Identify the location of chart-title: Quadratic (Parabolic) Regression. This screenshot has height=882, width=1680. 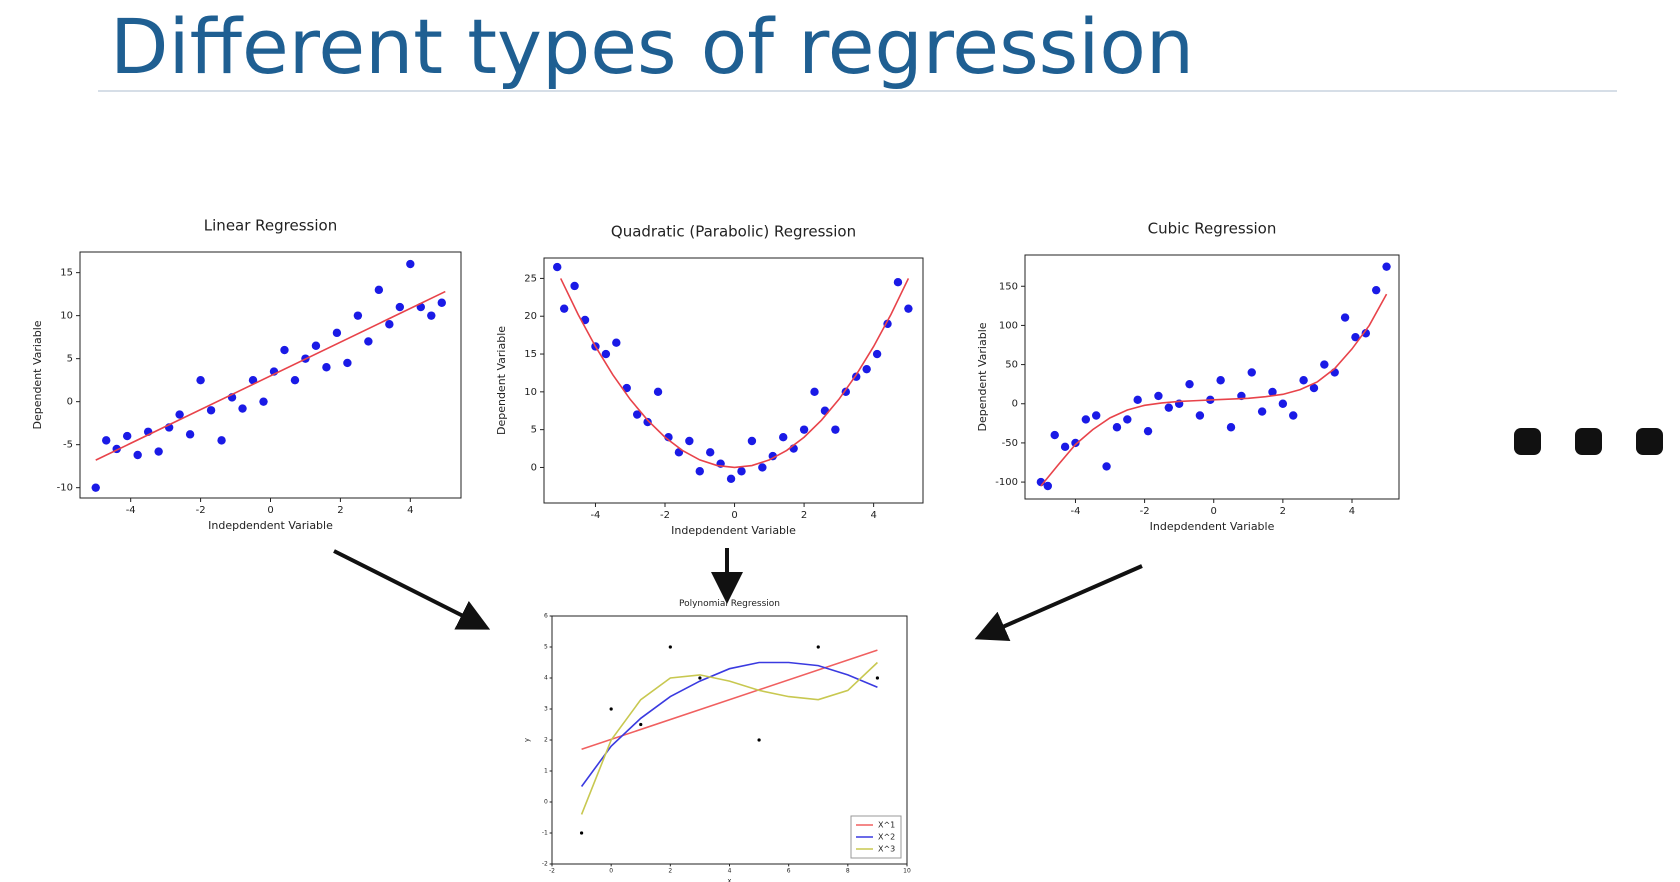
(733, 232).